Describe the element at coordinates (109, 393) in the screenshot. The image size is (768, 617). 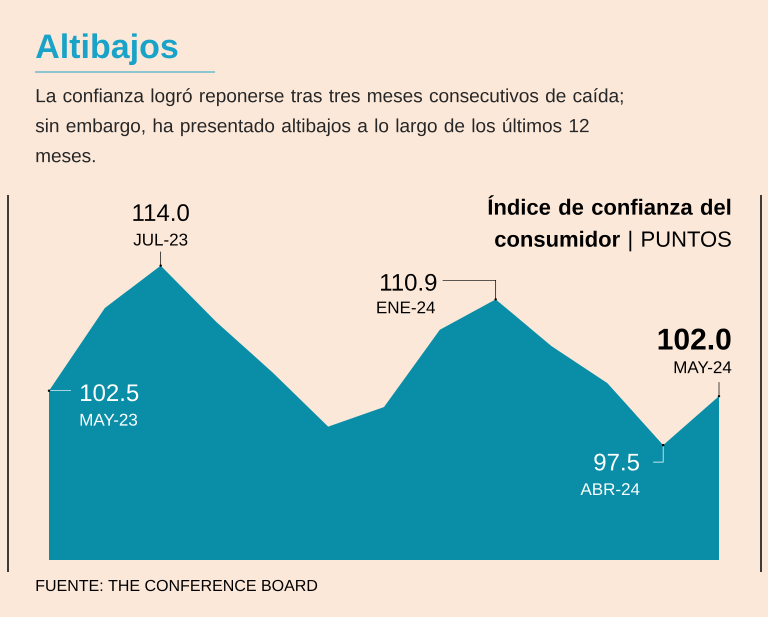
I see `data-label: 102.5` at that location.